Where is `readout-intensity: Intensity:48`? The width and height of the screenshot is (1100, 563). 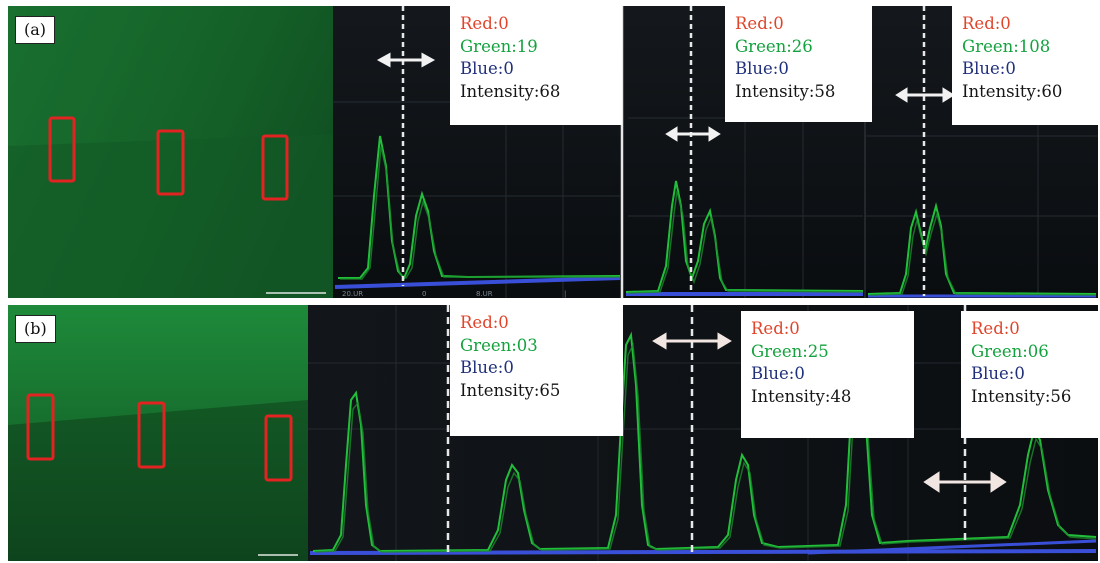
readout-intensity: Intensity:48 is located at coordinates (801, 396).